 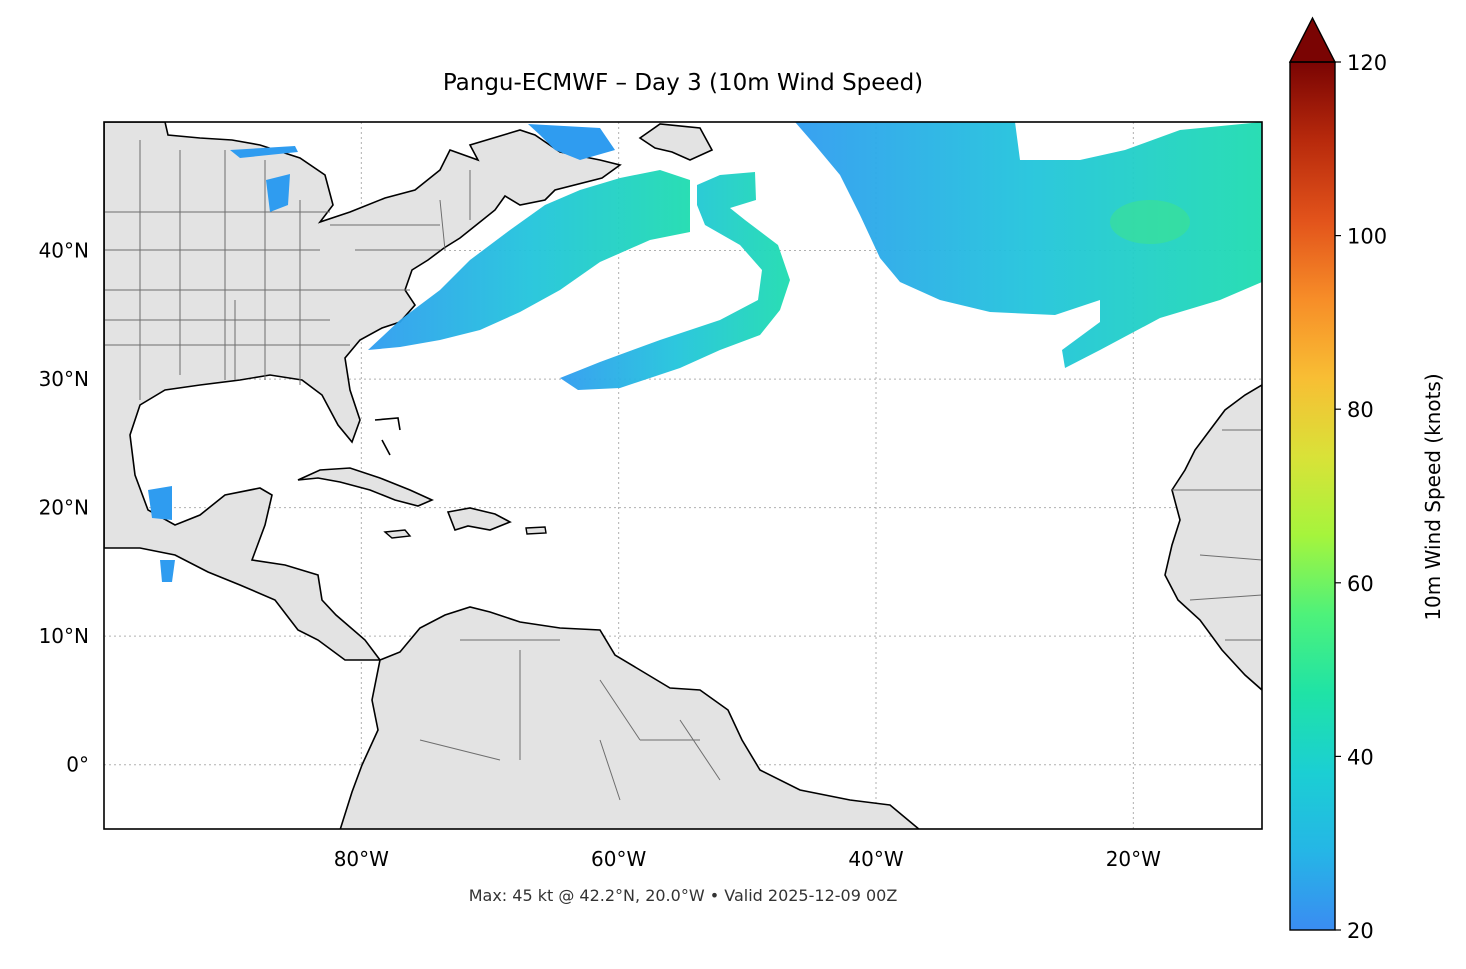 What do you see at coordinates (64, 508) in the screenshot?
I see `lat-tick-label: 20°N` at bounding box center [64, 508].